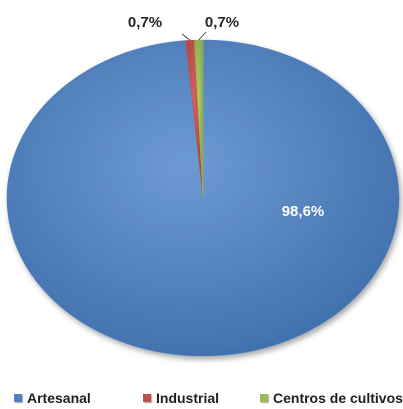  I want to click on data-label-industrial: 0,7%, so click(145, 22).